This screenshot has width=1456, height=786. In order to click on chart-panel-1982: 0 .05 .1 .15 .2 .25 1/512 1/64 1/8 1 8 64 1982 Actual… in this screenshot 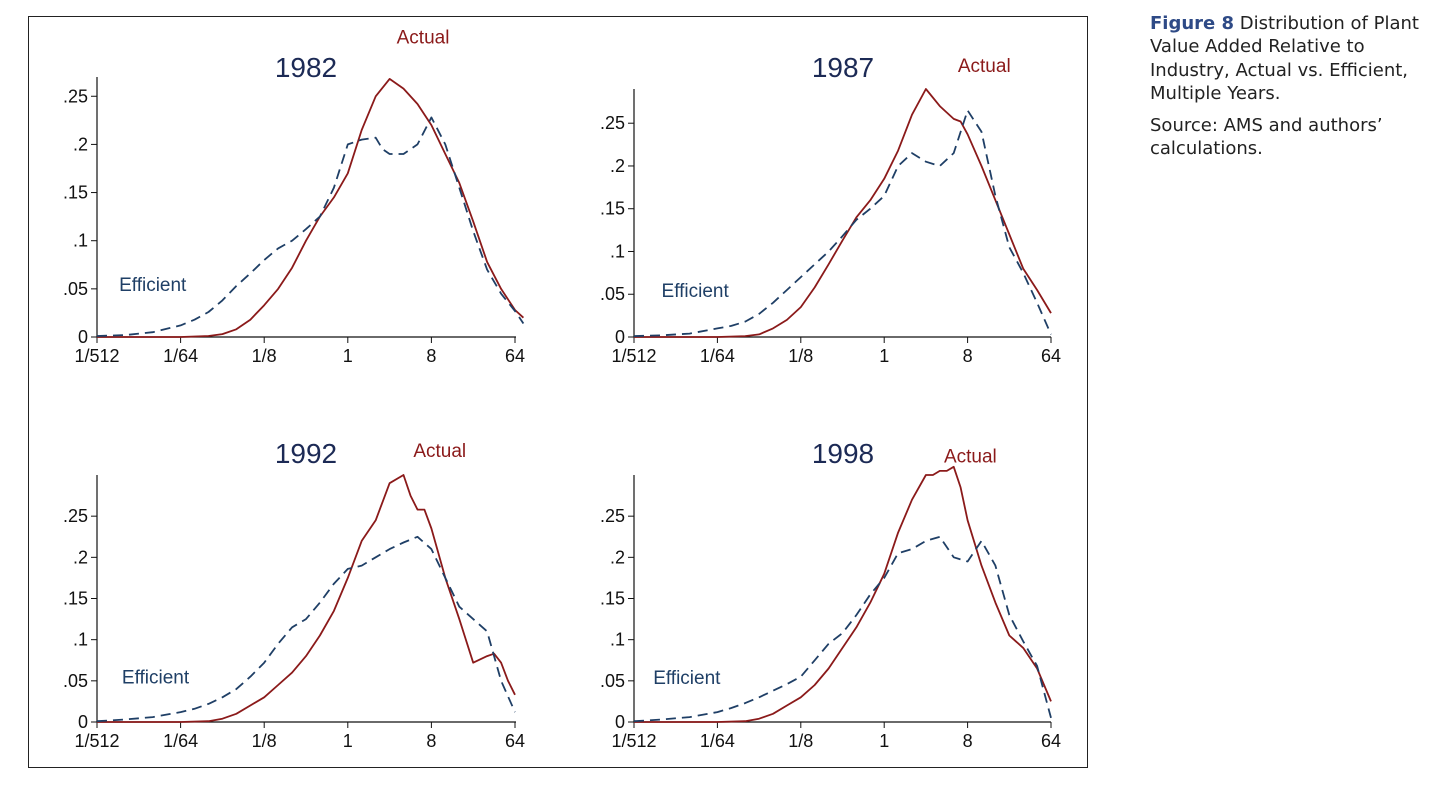, I will do `click(294, 196)`.